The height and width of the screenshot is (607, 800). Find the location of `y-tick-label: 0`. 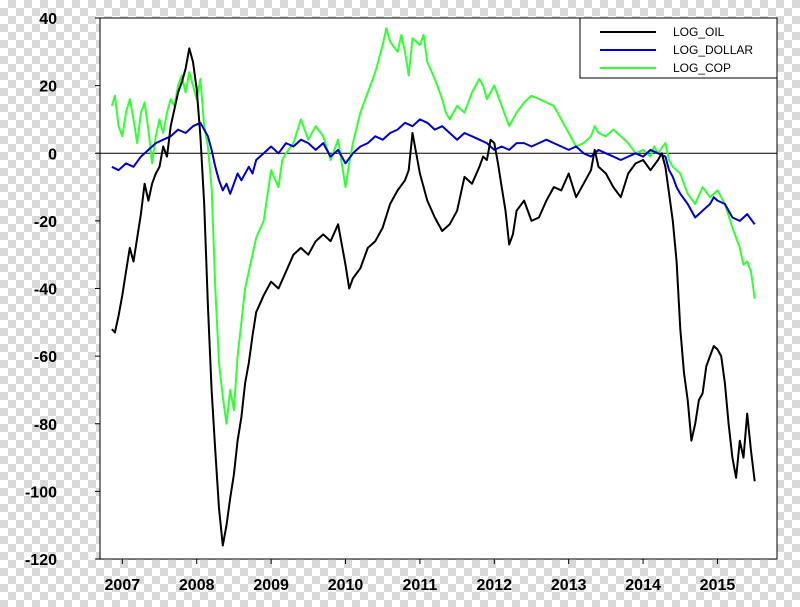

y-tick-label: 0 is located at coordinates (52, 154).